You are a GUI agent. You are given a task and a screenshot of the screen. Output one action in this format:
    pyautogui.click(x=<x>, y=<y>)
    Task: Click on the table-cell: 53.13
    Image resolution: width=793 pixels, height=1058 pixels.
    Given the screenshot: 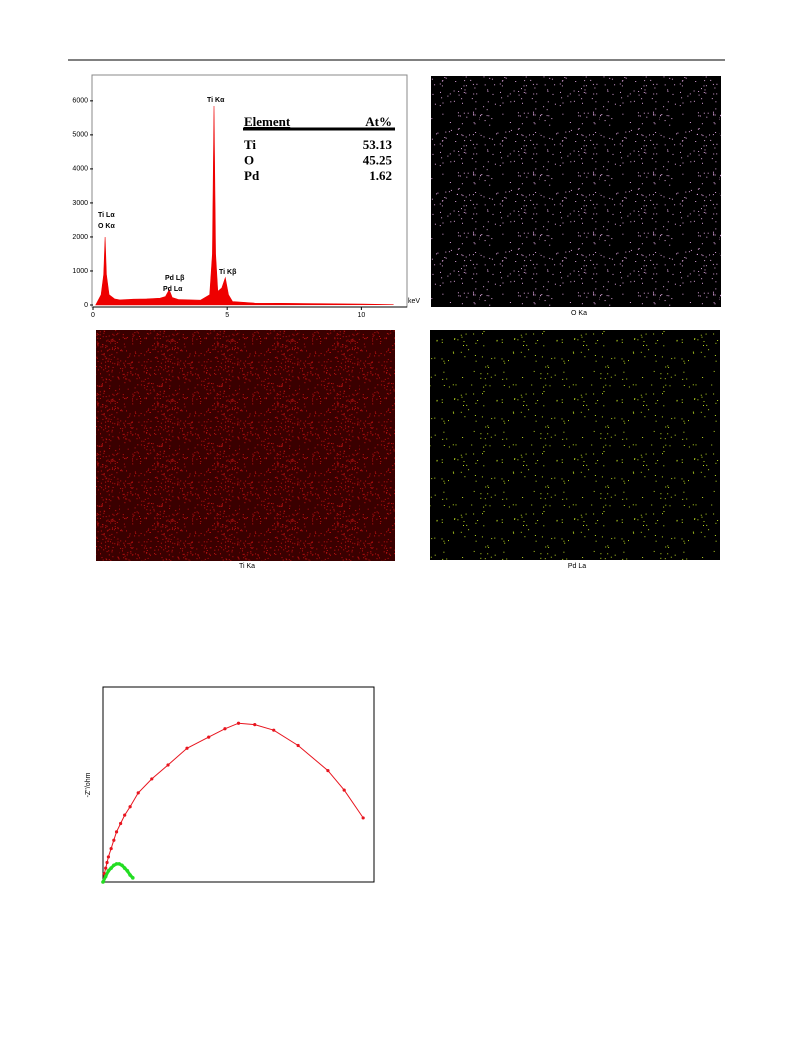 What is the action you would take?
    pyautogui.click(x=378, y=144)
    